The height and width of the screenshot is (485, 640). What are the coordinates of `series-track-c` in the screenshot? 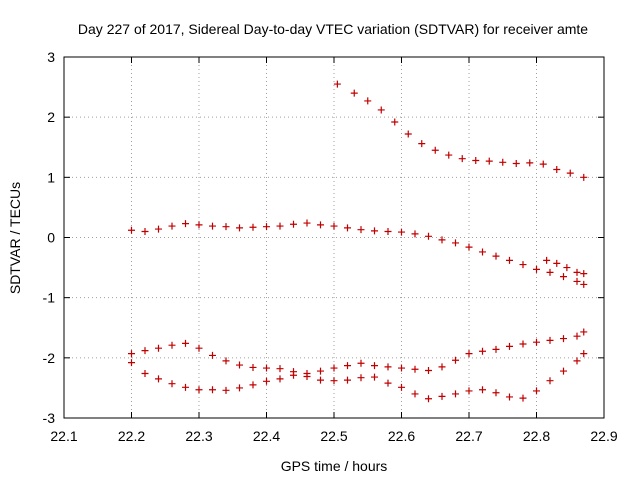 It's located at (565, 267).